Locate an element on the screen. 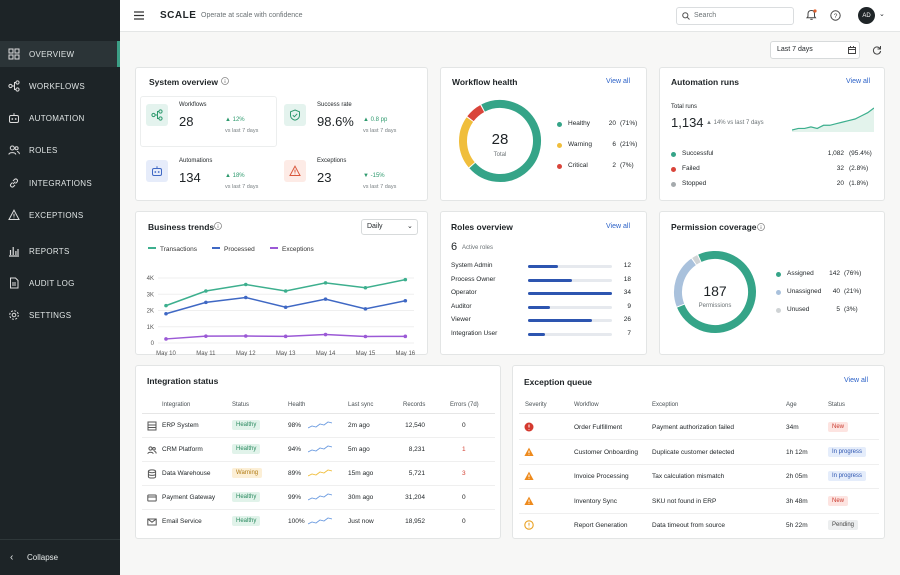  legend-label: Critical is located at coordinates (578, 165).